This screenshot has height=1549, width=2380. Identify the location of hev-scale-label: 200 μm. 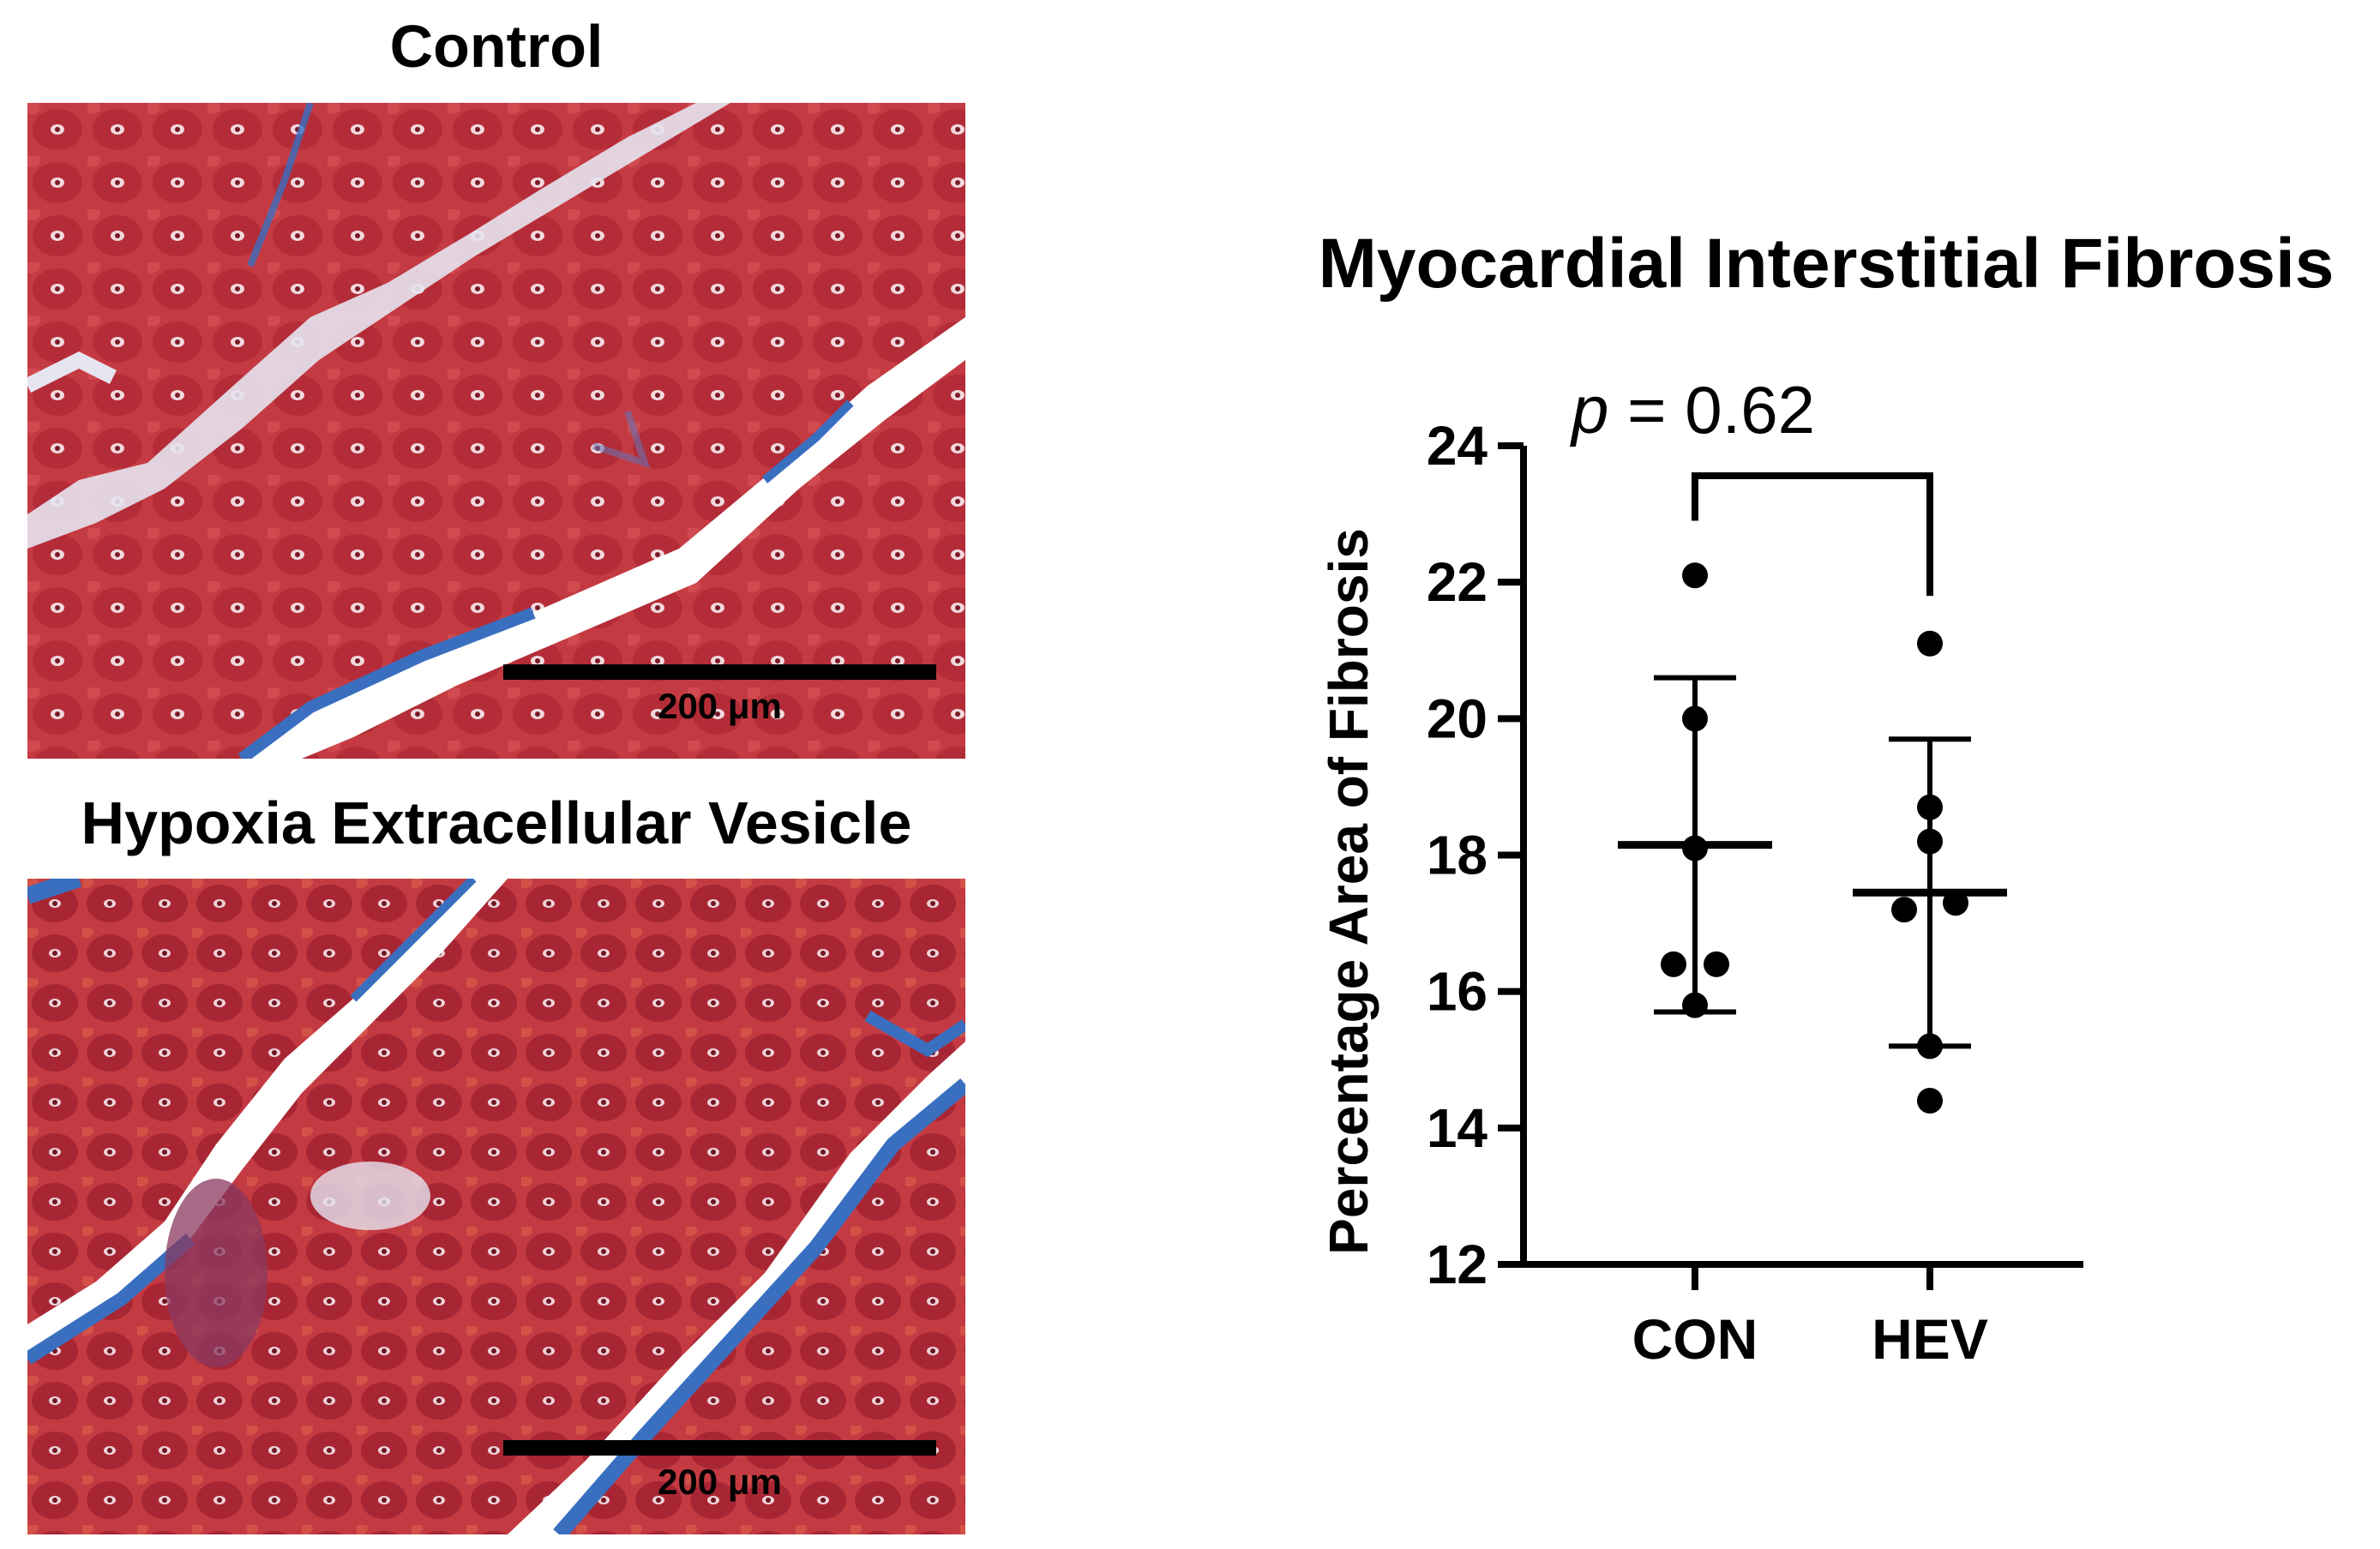
(720, 1482).